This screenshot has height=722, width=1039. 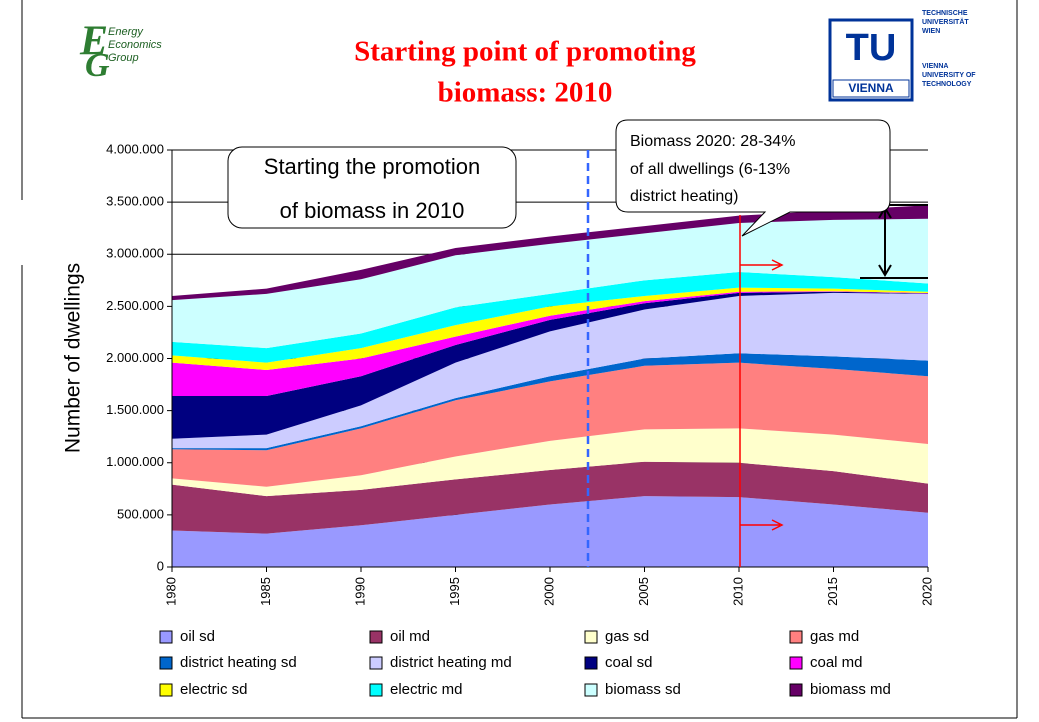 What do you see at coordinates (135, 45) in the screenshot?
I see `svg-text: Economics` at bounding box center [135, 45].